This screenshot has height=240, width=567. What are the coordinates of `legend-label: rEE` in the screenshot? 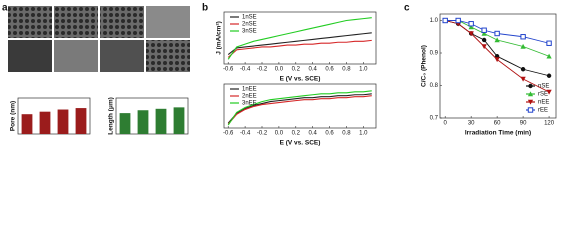 It's located at (543, 111).